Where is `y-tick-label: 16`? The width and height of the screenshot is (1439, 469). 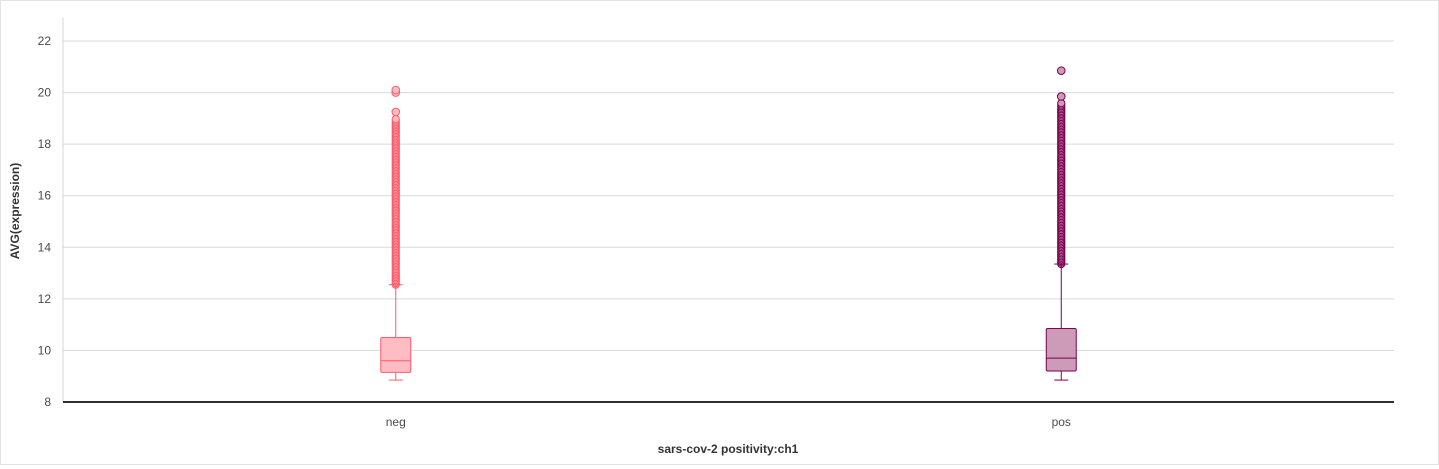
y-tick-label: 16 is located at coordinates (45, 196).